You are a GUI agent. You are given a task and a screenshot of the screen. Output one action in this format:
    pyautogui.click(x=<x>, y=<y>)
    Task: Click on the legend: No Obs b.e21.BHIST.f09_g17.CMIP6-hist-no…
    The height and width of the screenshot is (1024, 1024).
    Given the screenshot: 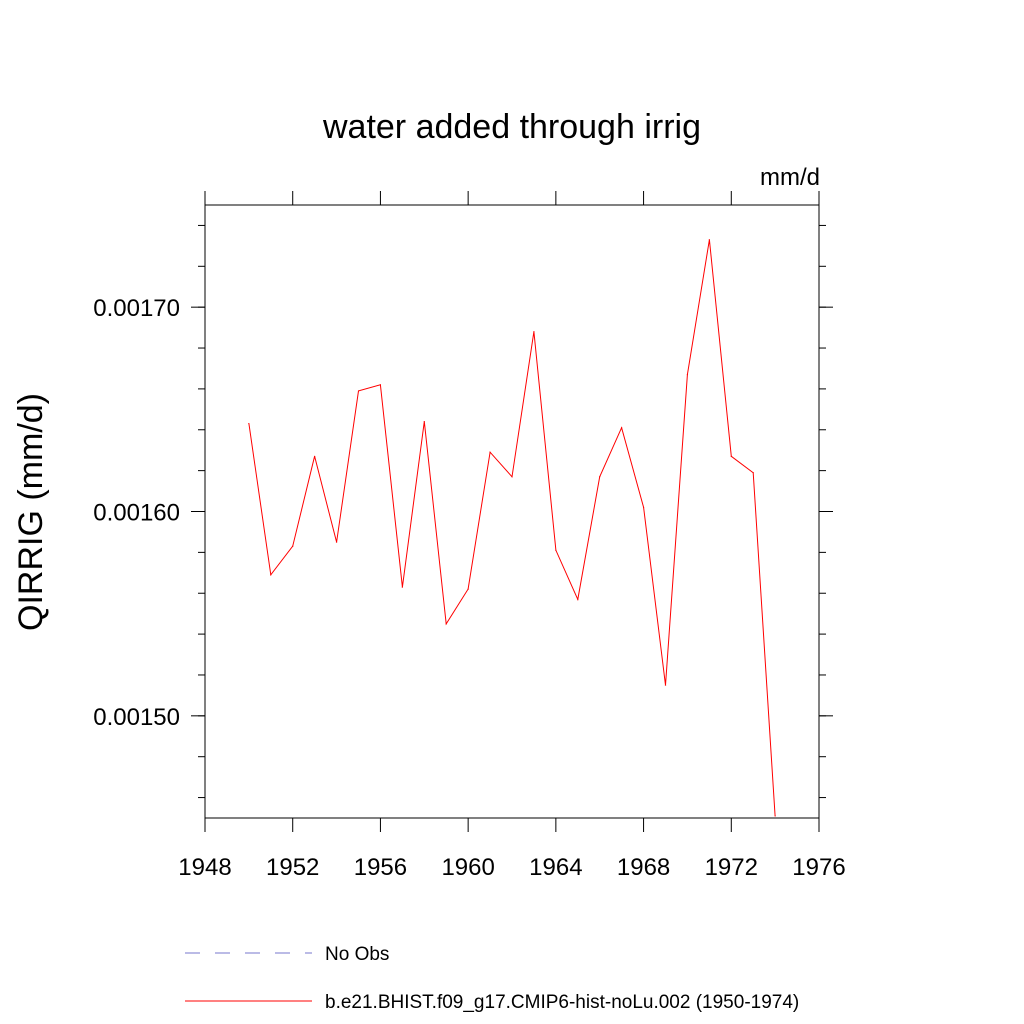 What is the action you would take?
    pyautogui.click(x=492, y=978)
    